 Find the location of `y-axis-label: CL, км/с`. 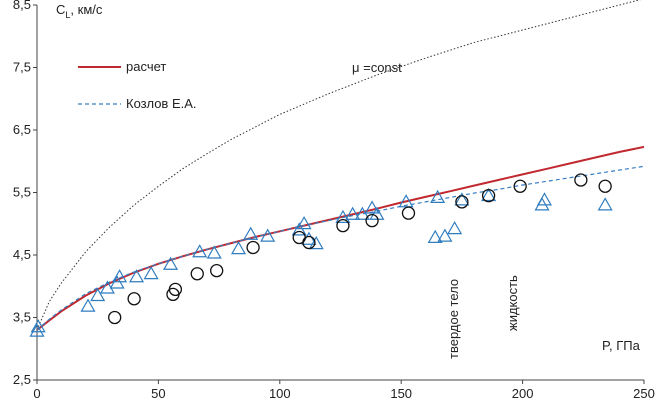

y-axis-label: CL, км/с is located at coordinates (79, 11).